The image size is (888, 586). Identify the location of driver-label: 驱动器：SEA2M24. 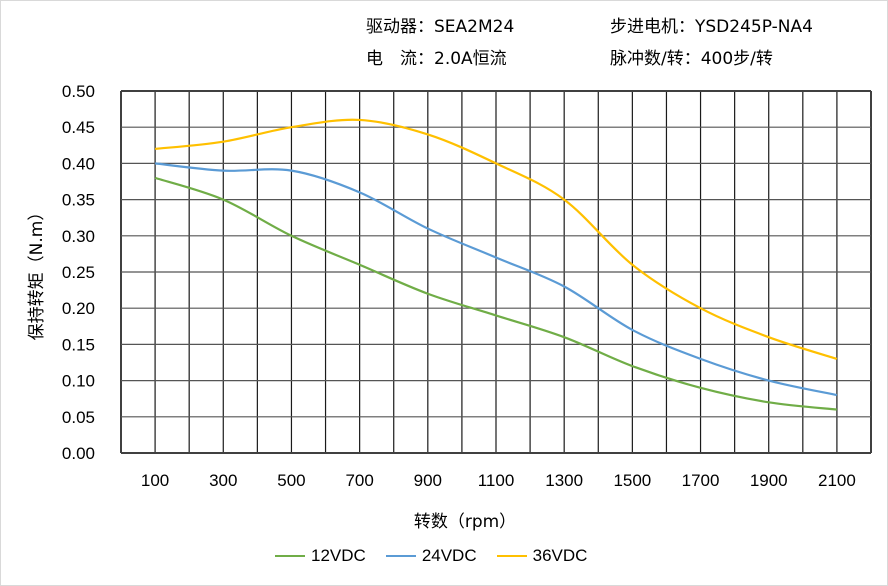
(440, 27).